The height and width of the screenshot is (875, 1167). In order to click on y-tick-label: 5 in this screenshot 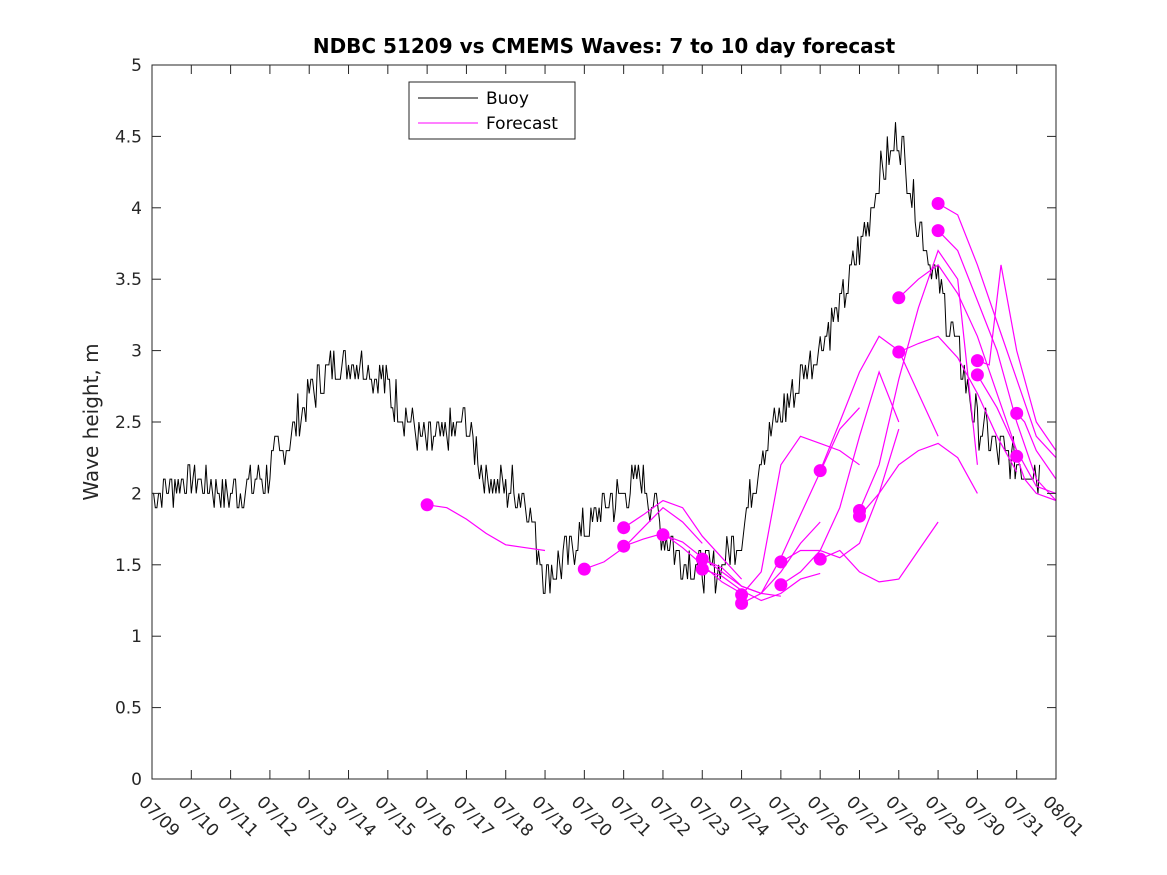, I will do `click(136, 66)`.